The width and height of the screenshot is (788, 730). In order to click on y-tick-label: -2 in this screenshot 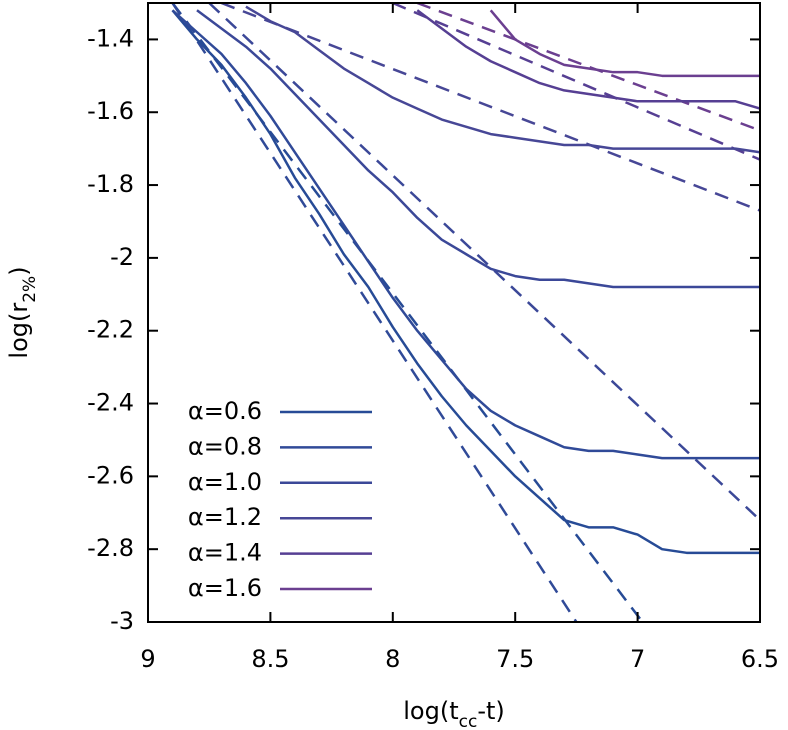, I will do `click(122, 257)`.